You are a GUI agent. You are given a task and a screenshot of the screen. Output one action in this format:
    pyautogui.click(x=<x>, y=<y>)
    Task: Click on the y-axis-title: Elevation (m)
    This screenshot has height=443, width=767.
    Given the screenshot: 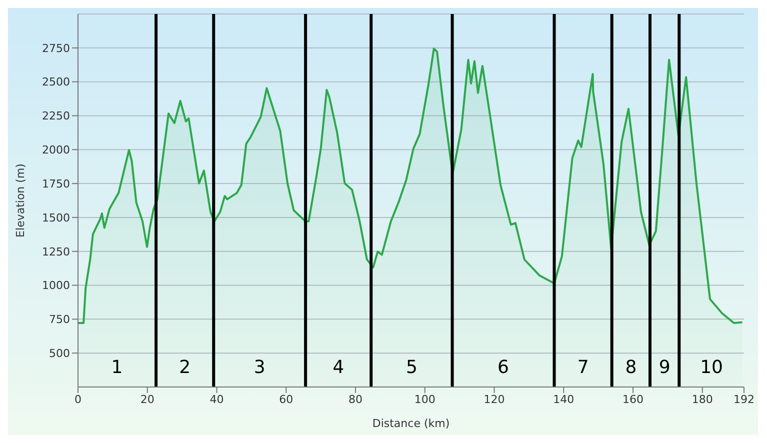 What is the action you would take?
    pyautogui.click(x=20, y=201)
    